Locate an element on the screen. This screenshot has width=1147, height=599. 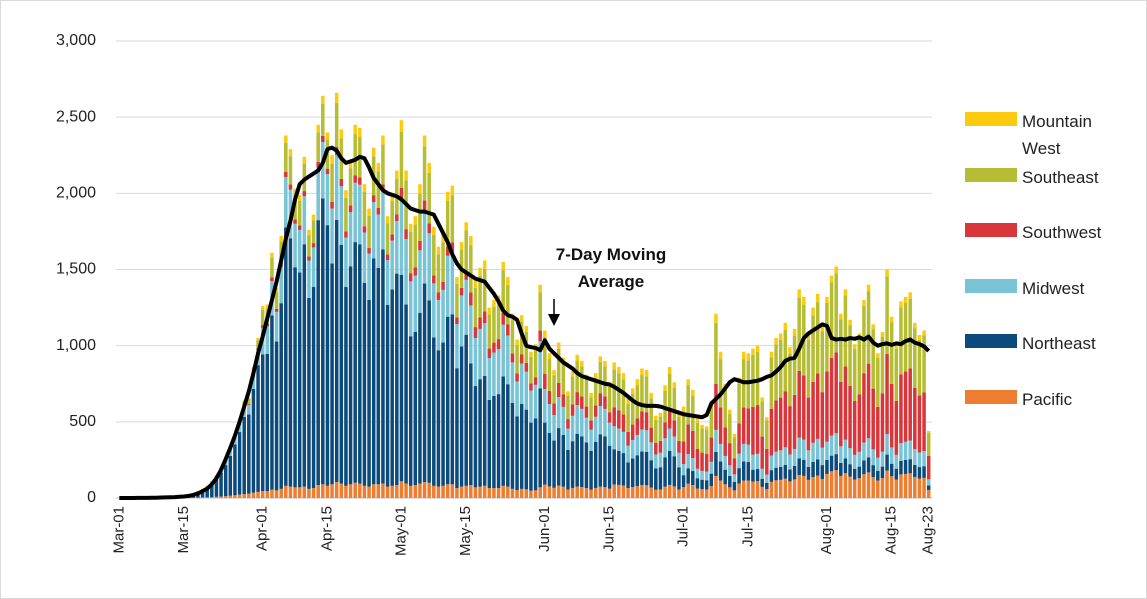
legend-item: Mountain West is located at coordinates (1050, 133).